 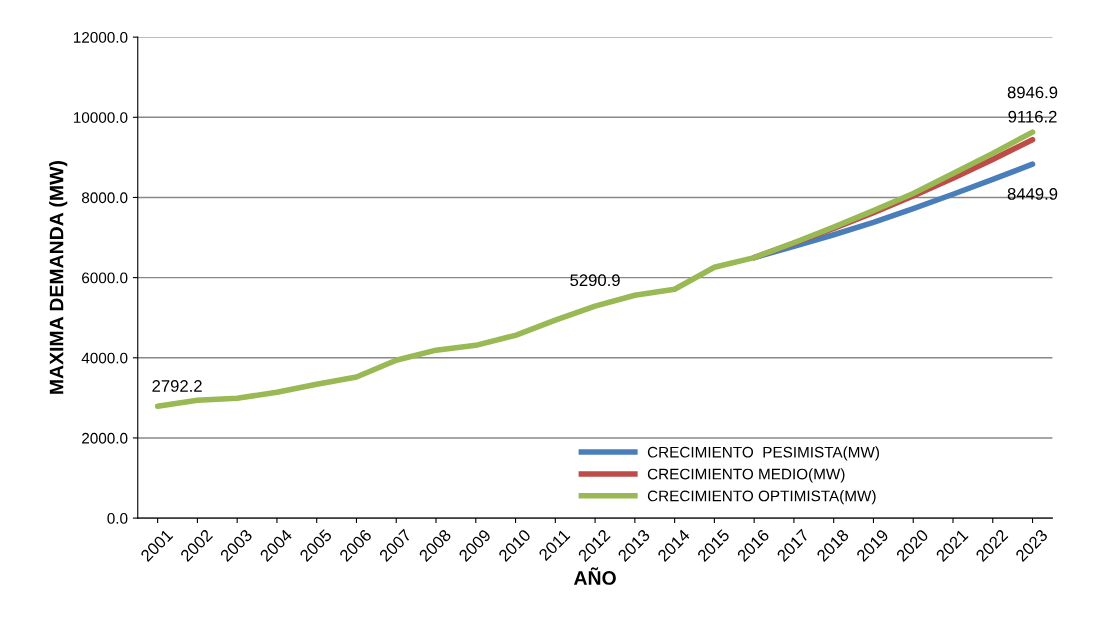 What do you see at coordinates (761, 497) in the screenshot?
I see `legend-label: CRECIMIENTO OPTIMISTA(MW)` at bounding box center [761, 497].